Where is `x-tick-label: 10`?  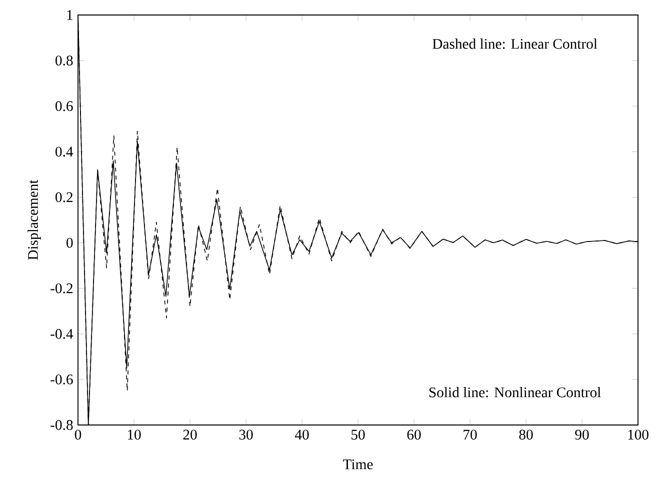 x-tick-label: 10 is located at coordinates (134, 435).